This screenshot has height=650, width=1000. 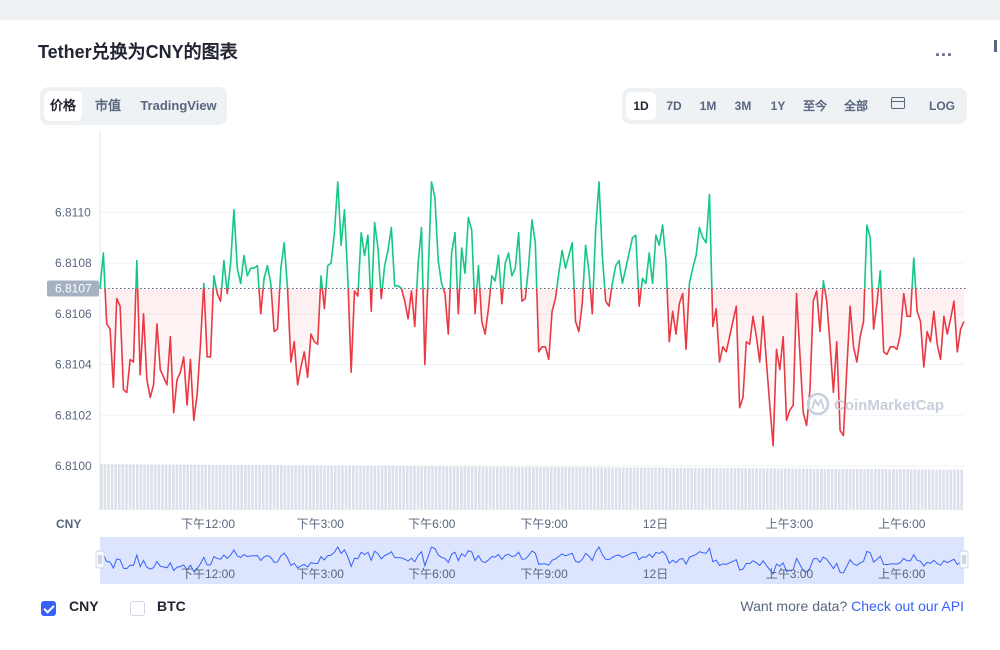 What do you see at coordinates (814, 106) in the screenshot?
I see `range-ytd: 至今` at bounding box center [814, 106].